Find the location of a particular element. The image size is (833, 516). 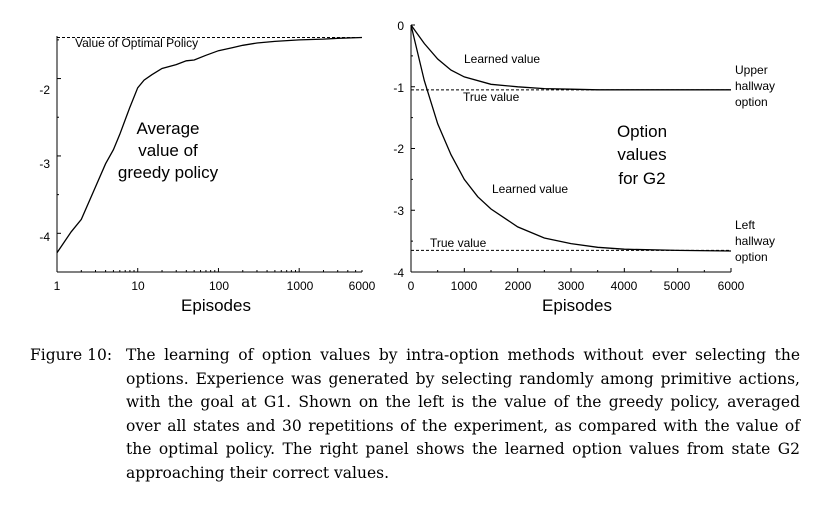

left-option-label: option is located at coordinates (751, 257).